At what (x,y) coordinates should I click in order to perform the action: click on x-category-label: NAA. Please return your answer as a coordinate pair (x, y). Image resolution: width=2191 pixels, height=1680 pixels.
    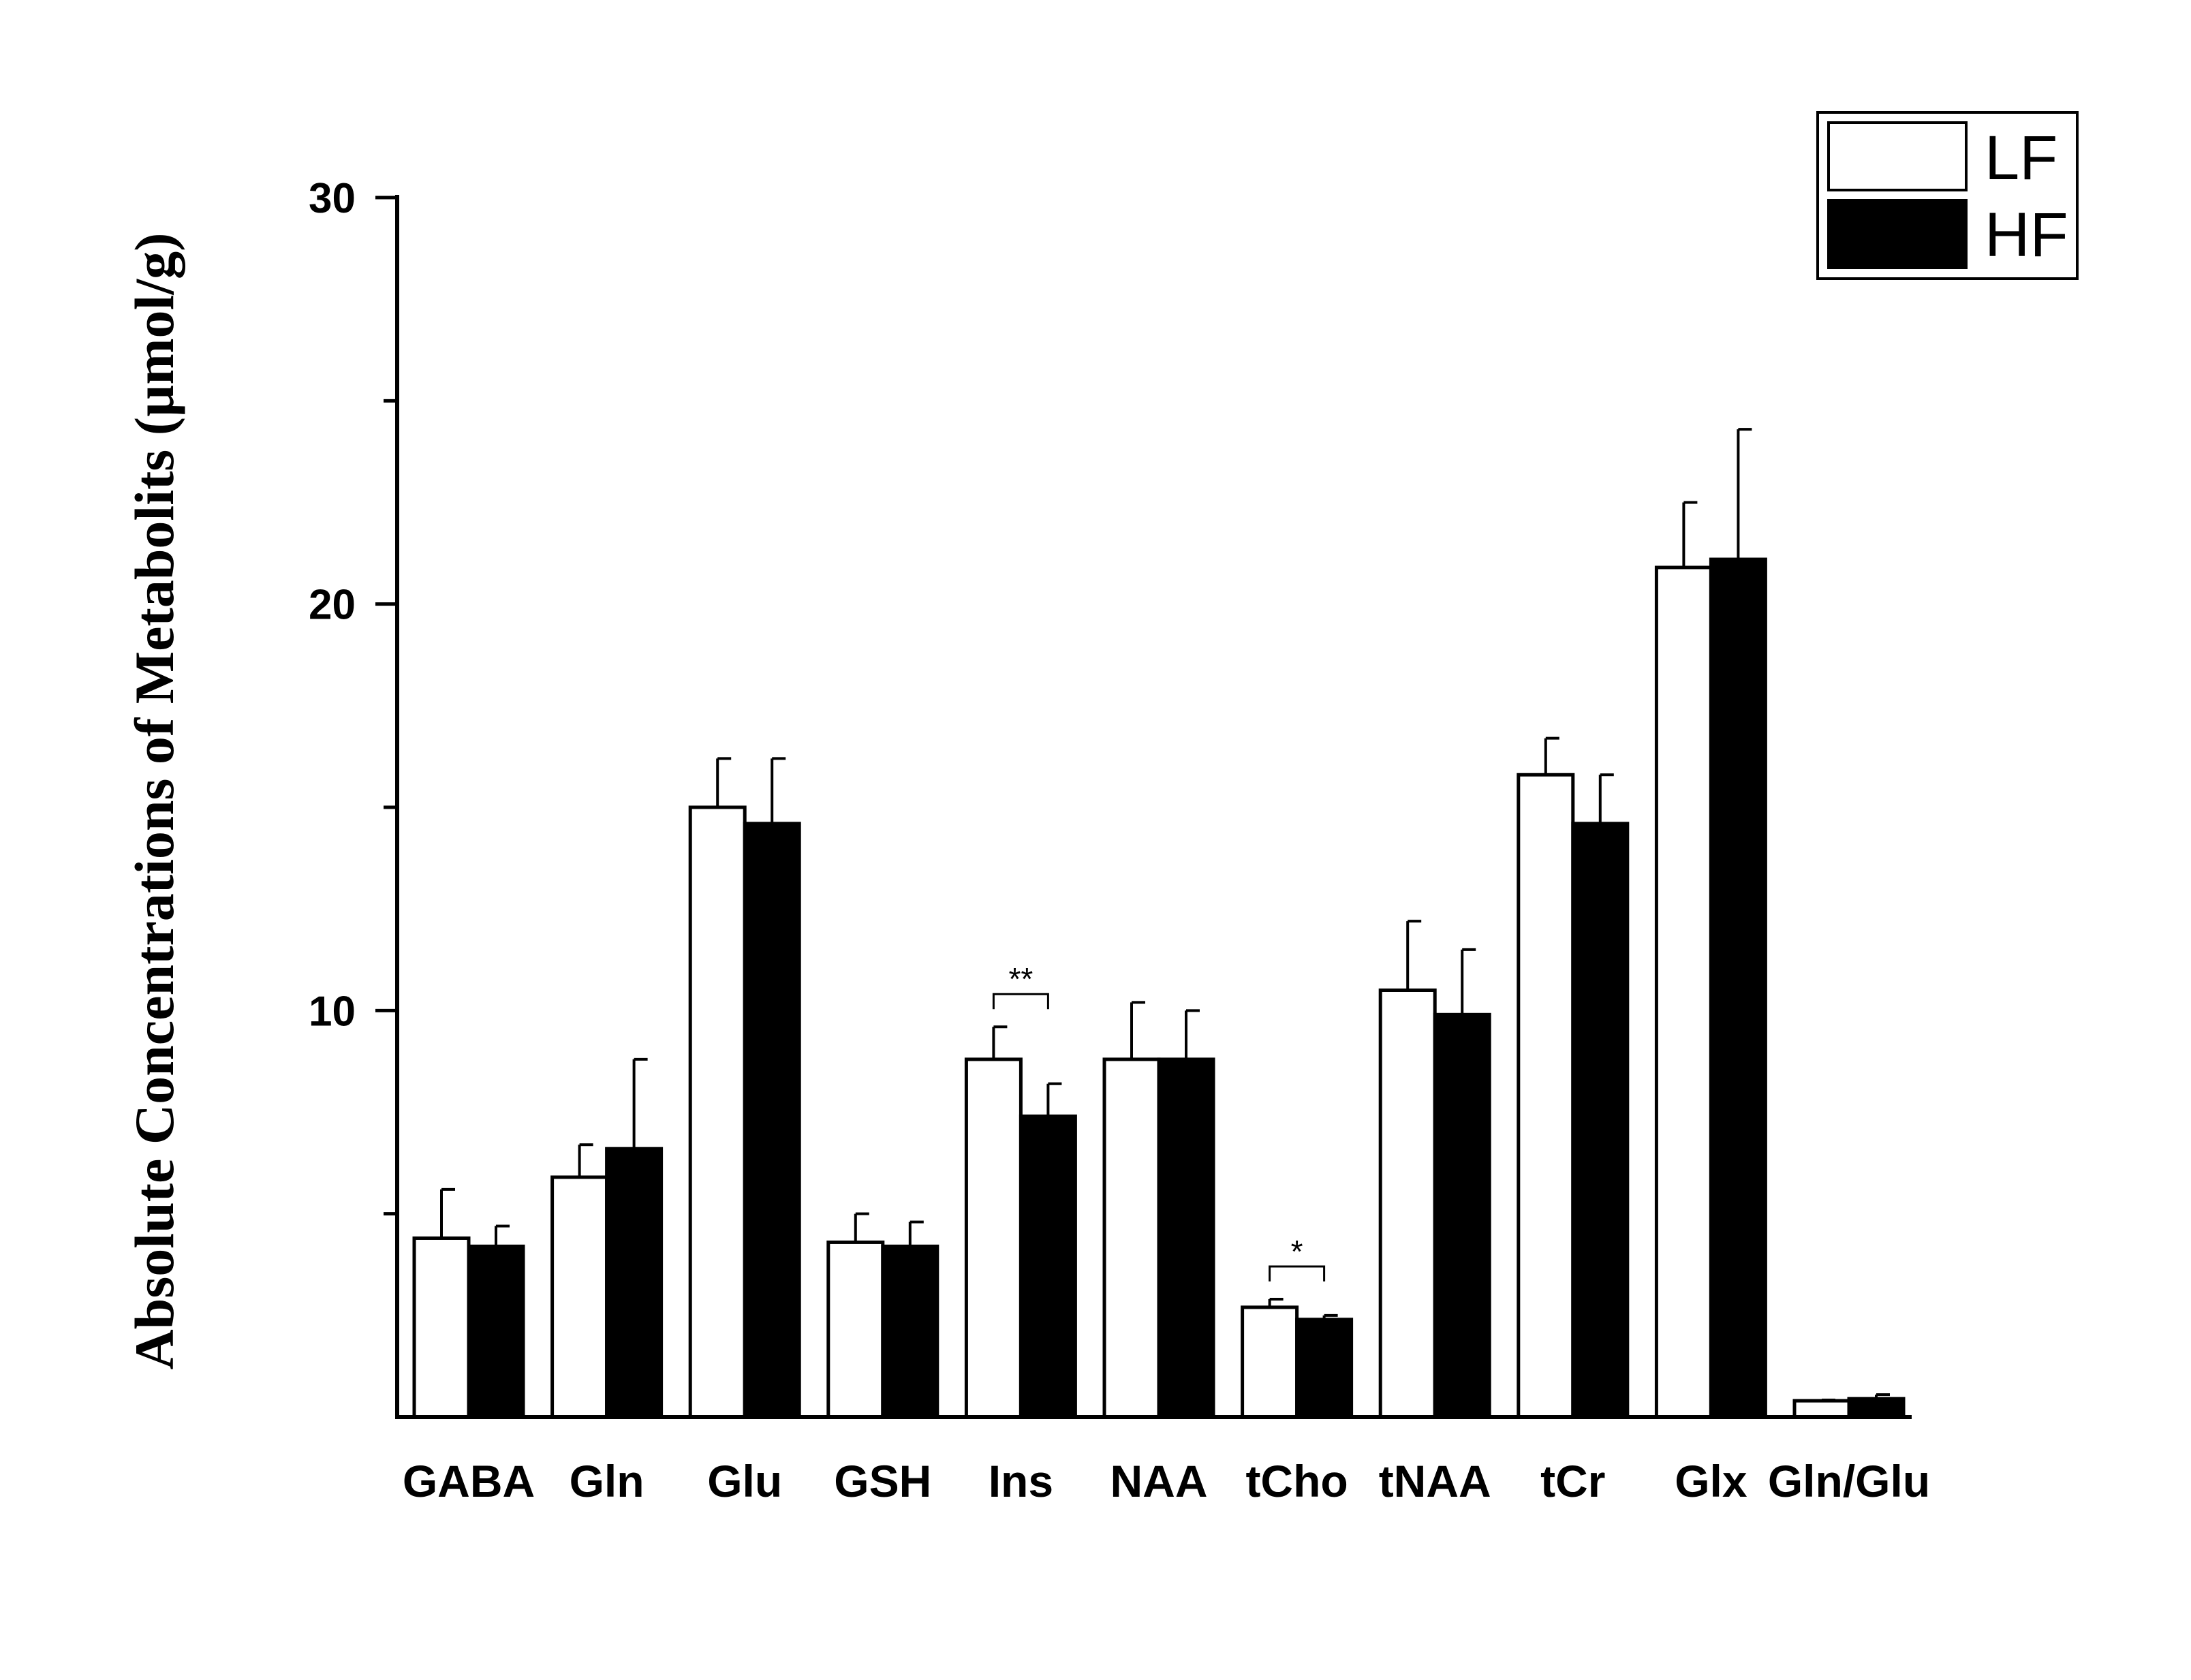
    Looking at the image, I should click on (1159, 1481).